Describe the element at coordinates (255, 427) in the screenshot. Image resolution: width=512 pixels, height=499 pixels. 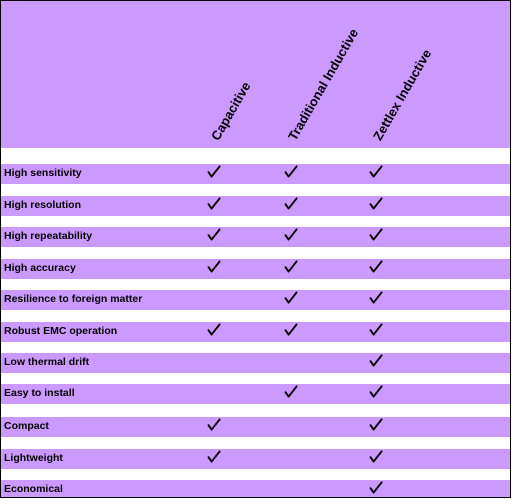
I see `table-row: Compact` at that location.